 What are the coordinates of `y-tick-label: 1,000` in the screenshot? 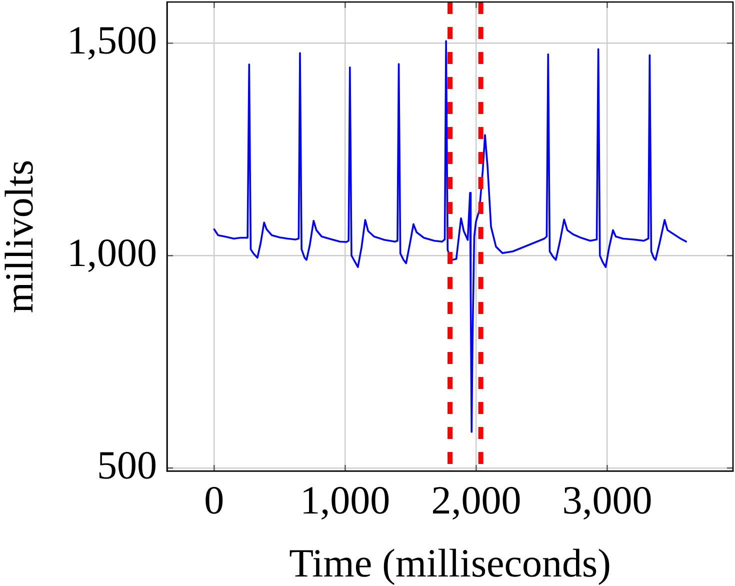 It's located at (112, 253).